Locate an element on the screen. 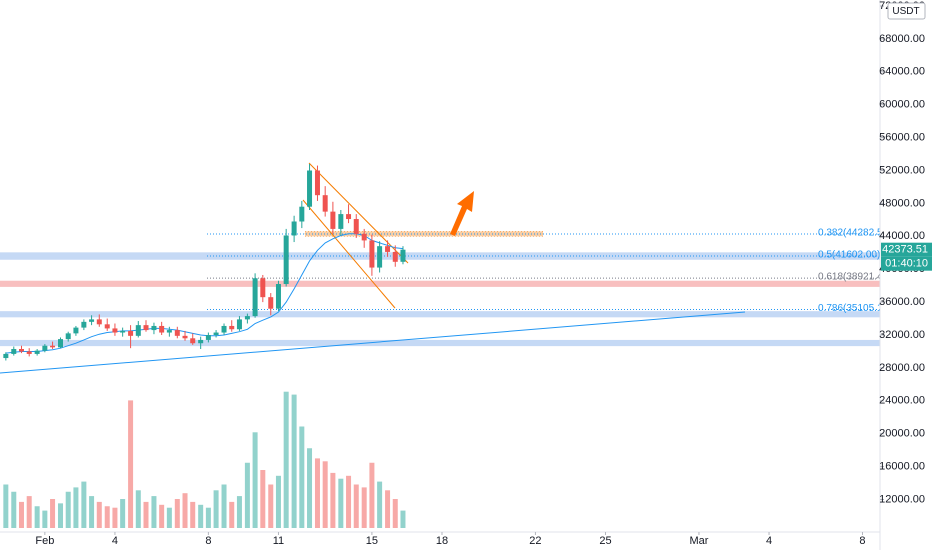 Image resolution: width=932 pixels, height=555 pixels. fib-label: 0.382(44282.53 is located at coordinates (853, 233).